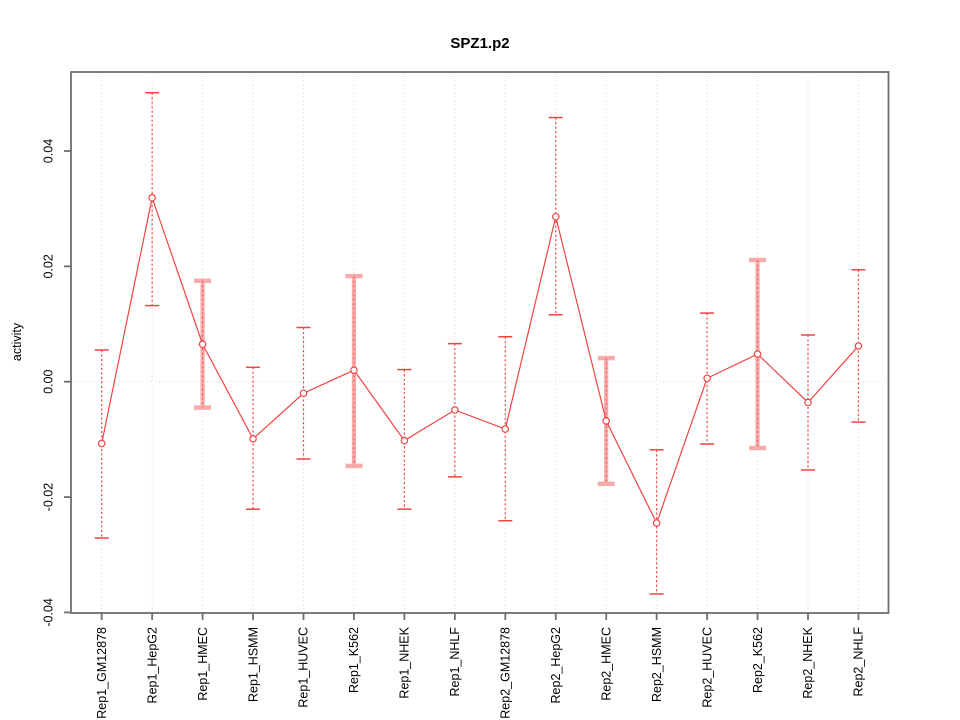  What do you see at coordinates (479, 43) in the screenshot?
I see `chart-title: SPZ1.p2` at bounding box center [479, 43].